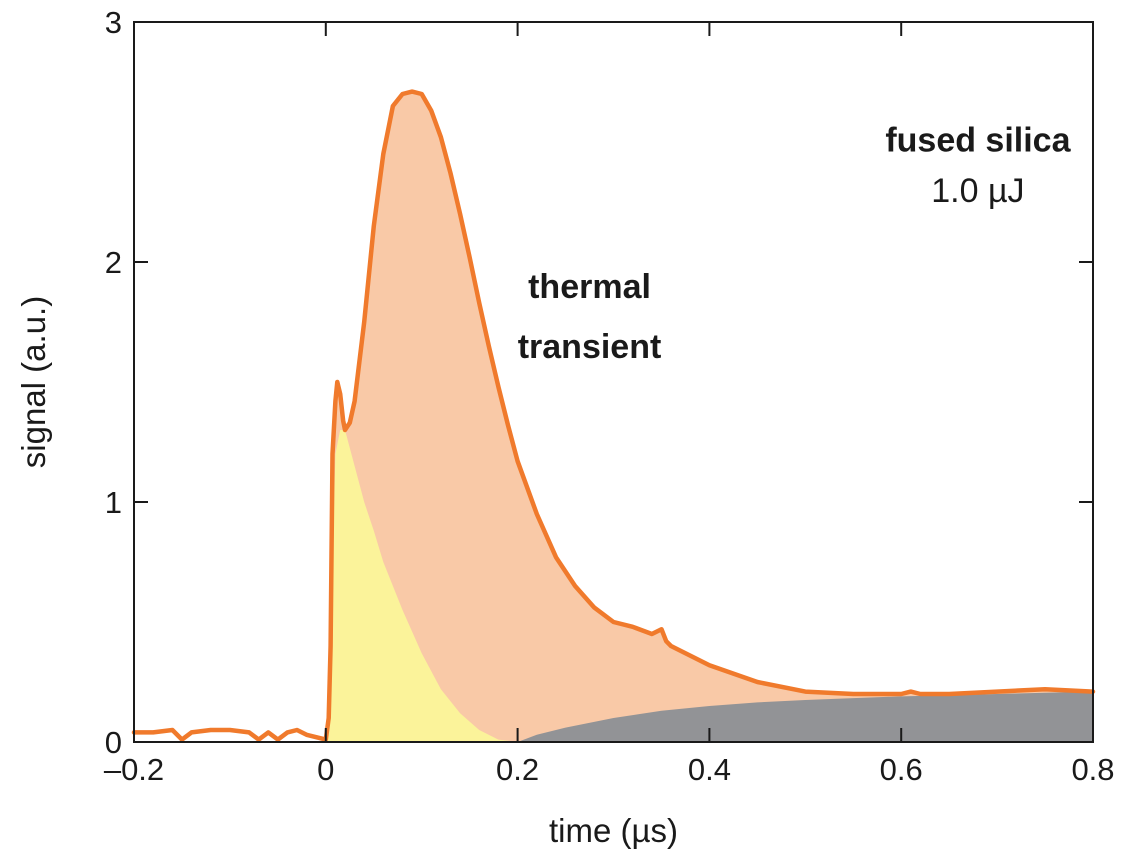 This screenshot has width=1128, height=853. Describe the element at coordinates (325, 769) in the screenshot. I see `x-tick-label: 0` at that location.